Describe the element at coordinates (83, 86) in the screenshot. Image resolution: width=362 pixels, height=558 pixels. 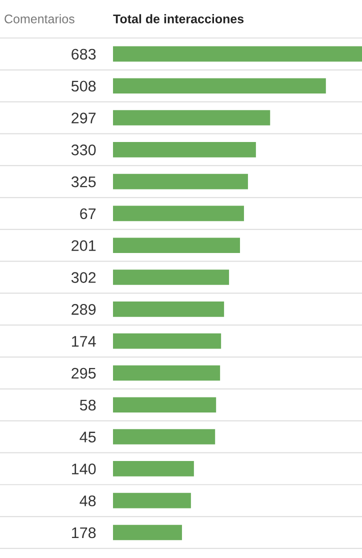
I see `y-tick-label: 508` at that location.